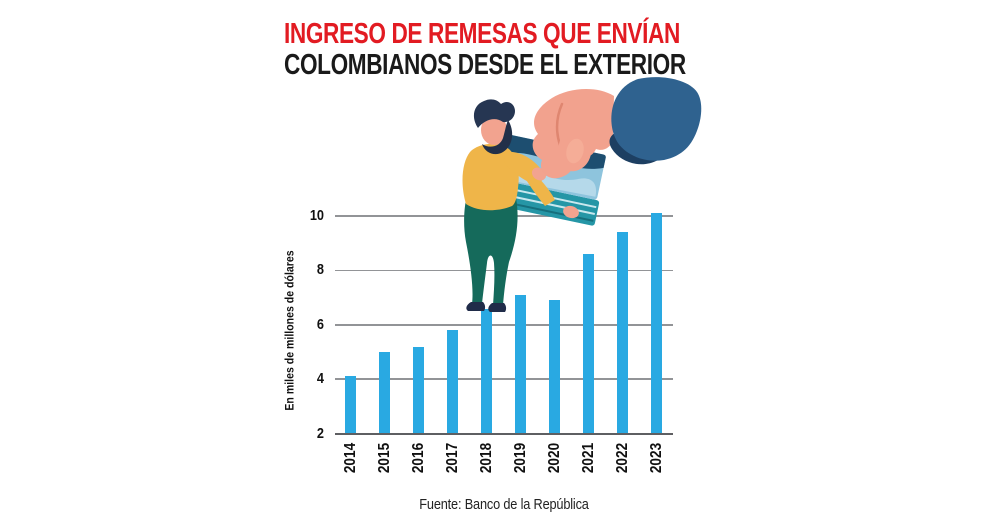  Describe the element at coordinates (482, 34) in the screenshot. I see `title-line-1: INGRESO DE REMESAS QUE ENVÍAN` at that location.